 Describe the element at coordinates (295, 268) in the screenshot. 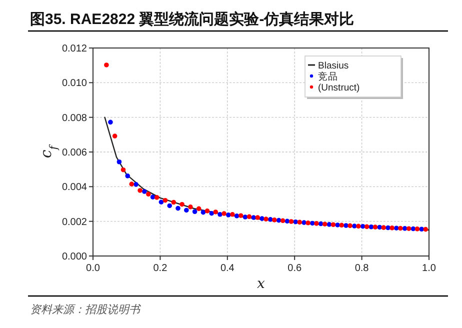

I see `x-tick-label: 0.6` at that location.